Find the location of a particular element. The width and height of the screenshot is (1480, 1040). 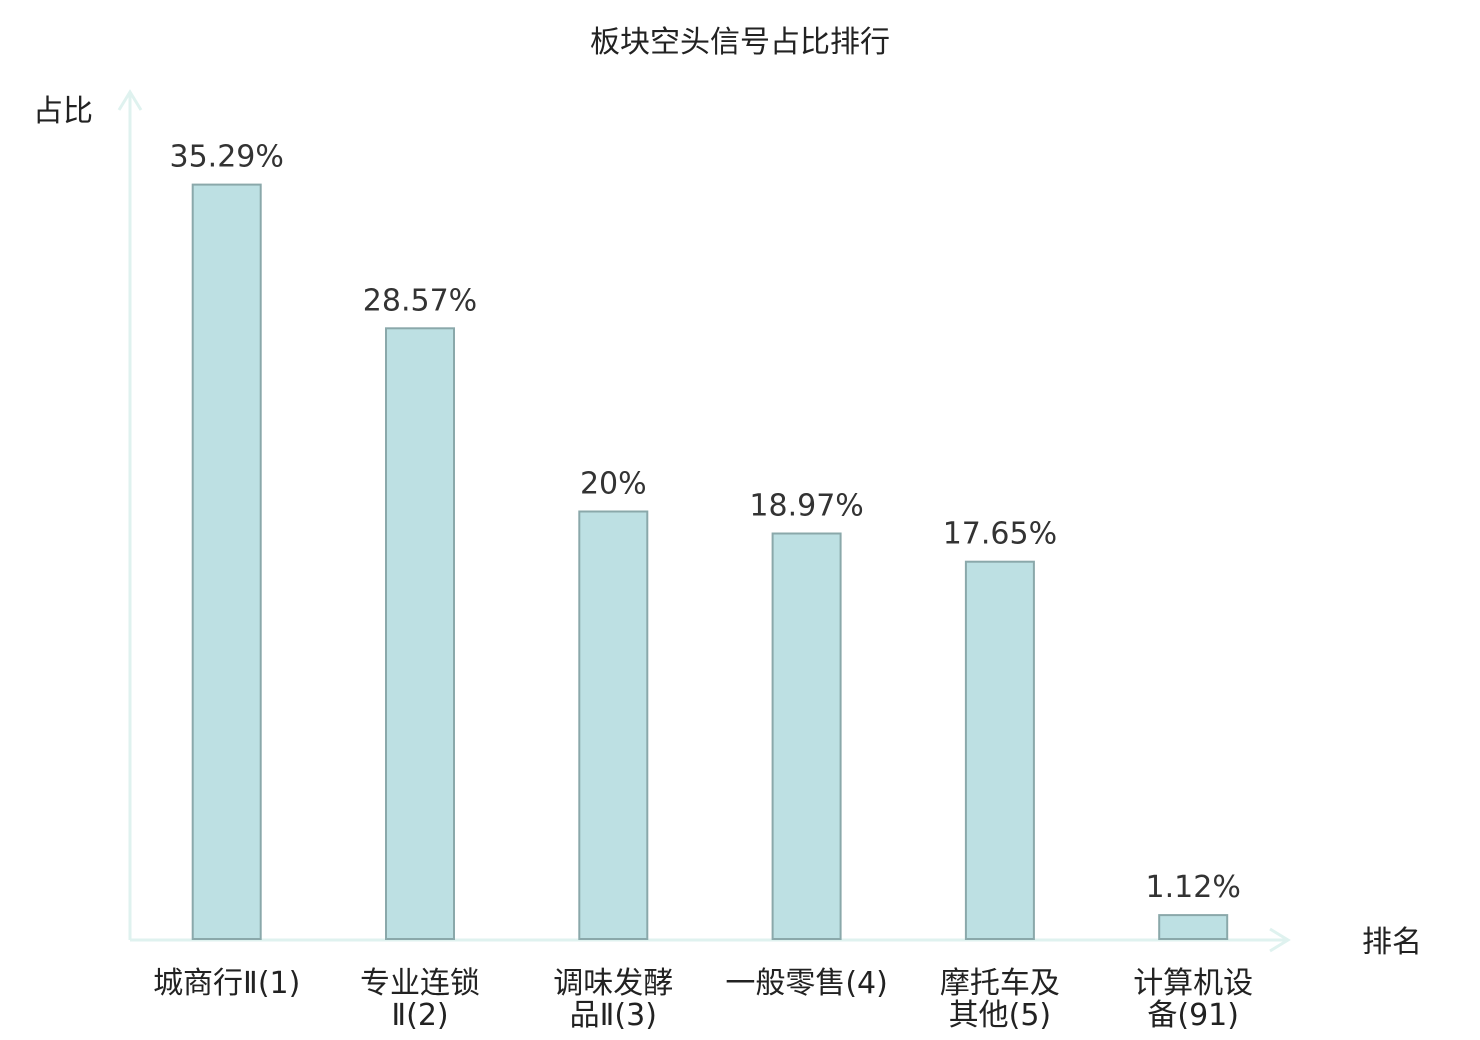

bar-value-label: 1.12% is located at coordinates (1193, 887).